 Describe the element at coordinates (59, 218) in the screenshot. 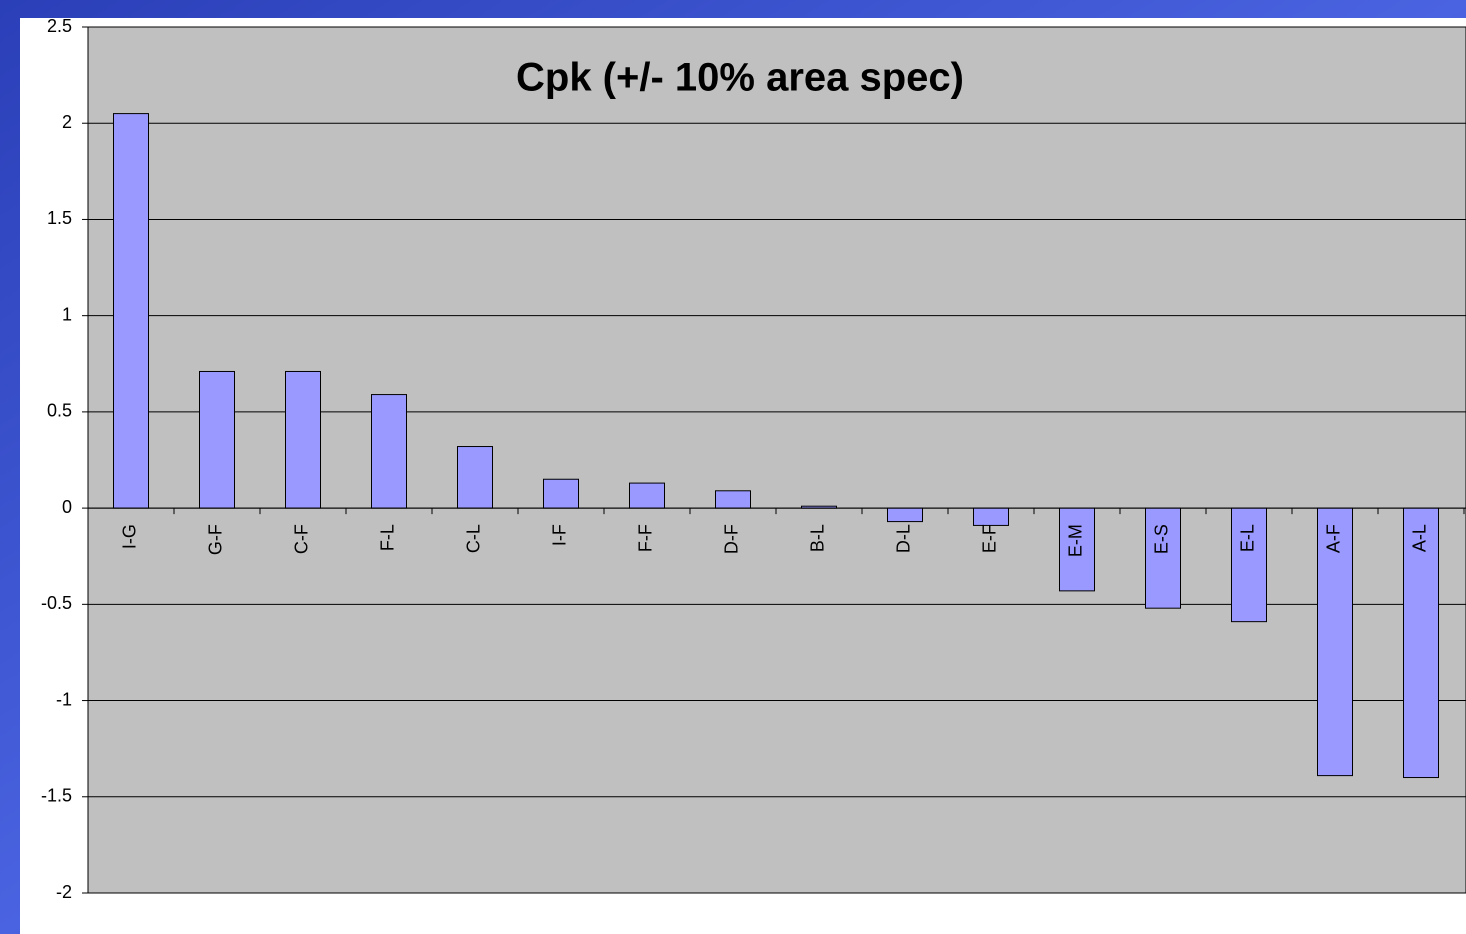

I see `y-tick-label: 1.5` at that location.